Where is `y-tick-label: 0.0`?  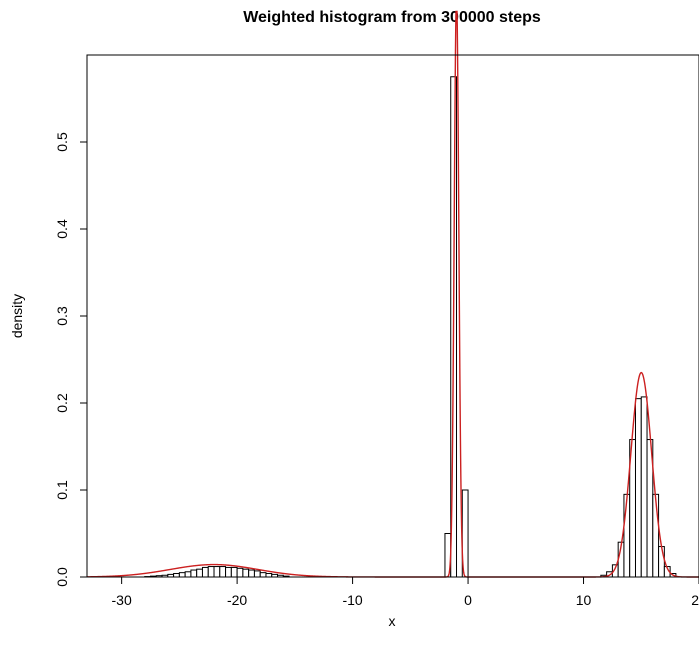
y-tick-label: 0.0 is located at coordinates (62, 577).